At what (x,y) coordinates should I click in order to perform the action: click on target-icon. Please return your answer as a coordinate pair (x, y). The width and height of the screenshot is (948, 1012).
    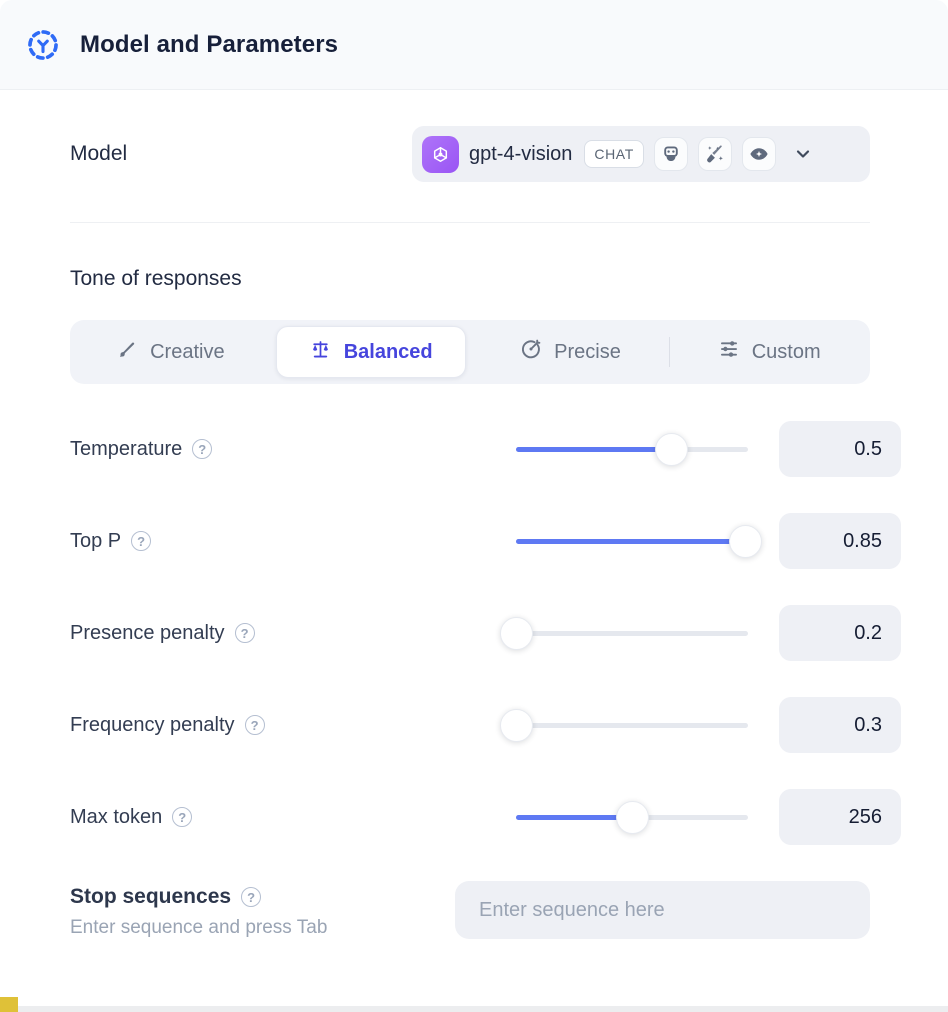
    Looking at the image, I should click on (531, 352).